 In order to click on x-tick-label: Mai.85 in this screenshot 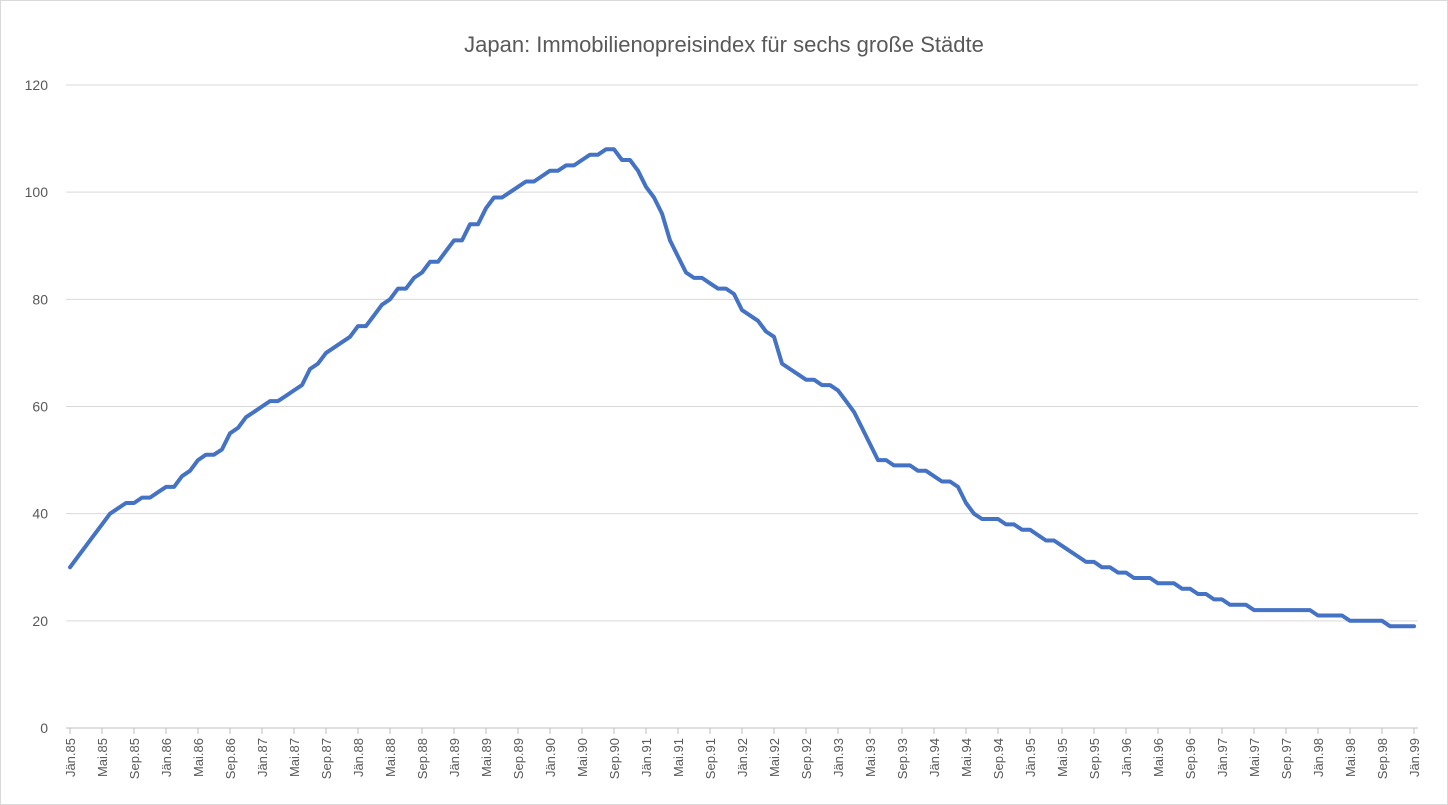, I will do `click(102, 757)`.